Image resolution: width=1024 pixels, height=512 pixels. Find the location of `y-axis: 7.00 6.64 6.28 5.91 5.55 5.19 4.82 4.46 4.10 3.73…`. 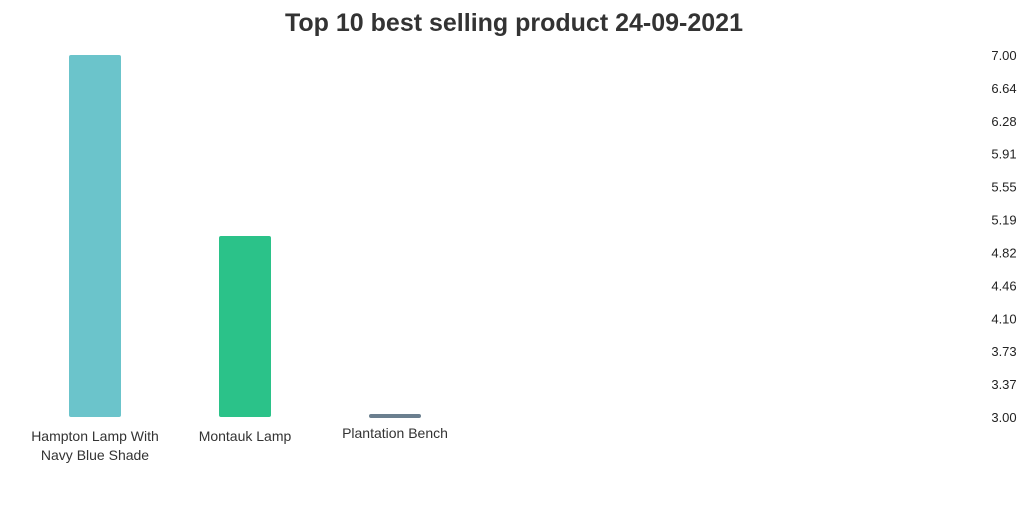

y-axis: 7.00 6.64 6.28 5.91 5.55 5.19 4.82 4.46 4.10 3.73… is located at coordinates (1003, 236).